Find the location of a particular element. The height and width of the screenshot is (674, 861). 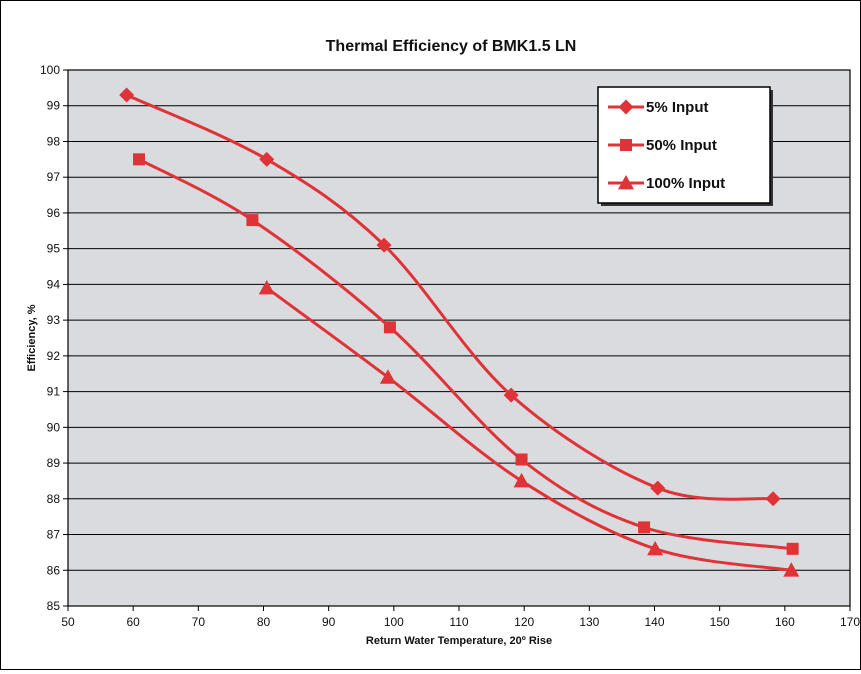

legend-item: 100% Input is located at coordinates (666, 183).